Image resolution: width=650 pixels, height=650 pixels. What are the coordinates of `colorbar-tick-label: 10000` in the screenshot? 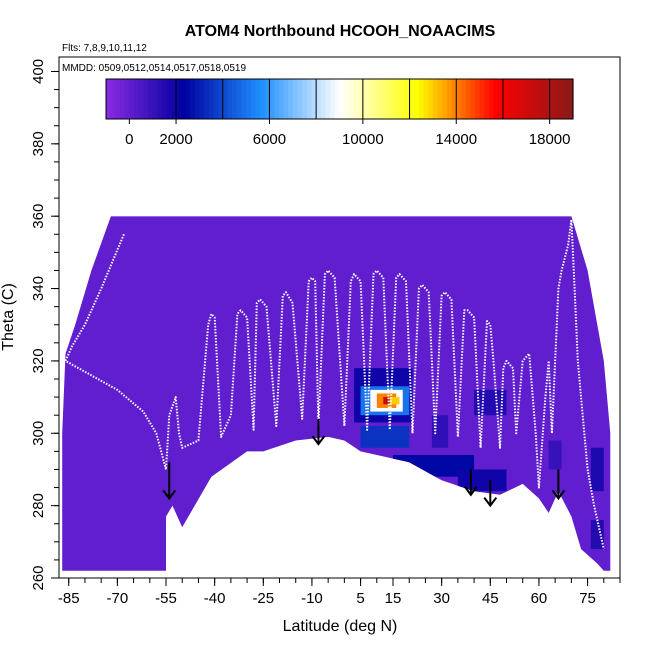 It's located at (363, 139).